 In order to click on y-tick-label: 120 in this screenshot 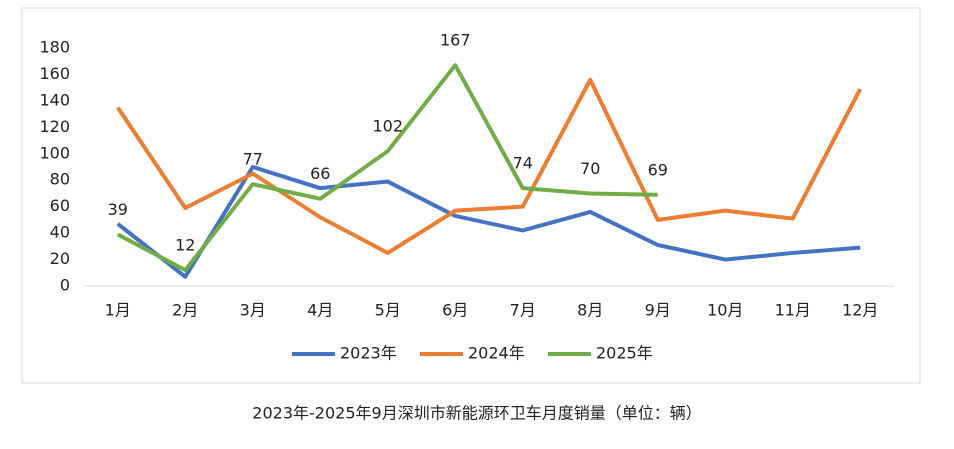, I will do `click(54, 126)`.